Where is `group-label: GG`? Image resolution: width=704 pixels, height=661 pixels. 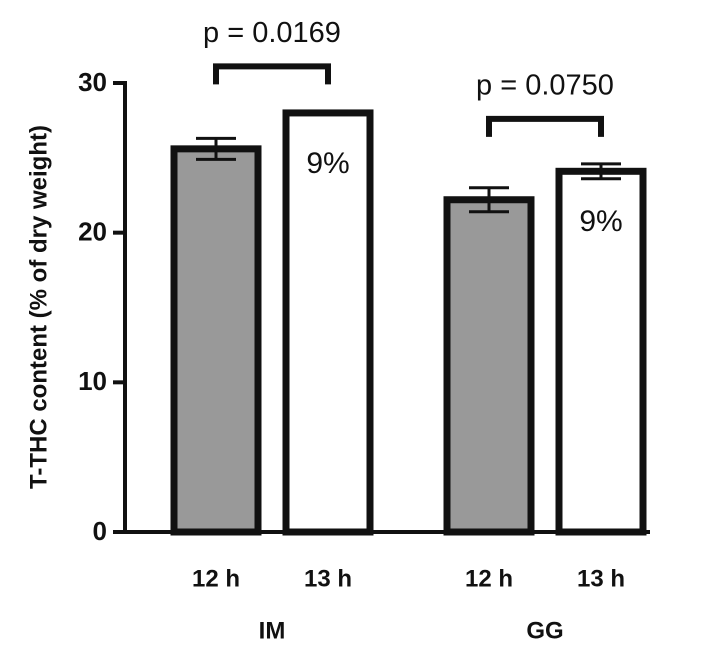 group-label: GG is located at coordinates (544, 630).